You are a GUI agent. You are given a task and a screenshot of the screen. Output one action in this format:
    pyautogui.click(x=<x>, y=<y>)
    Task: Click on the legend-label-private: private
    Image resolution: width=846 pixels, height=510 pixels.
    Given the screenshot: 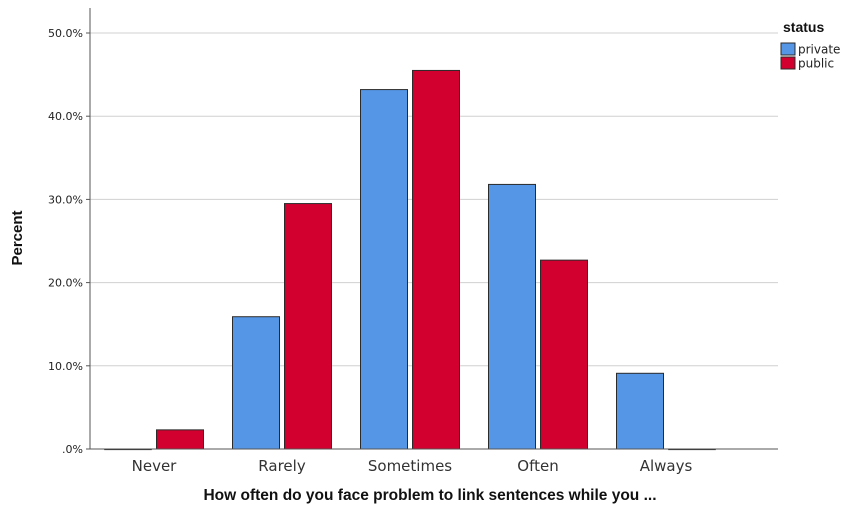 What is the action you would take?
    pyautogui.click(x=819, y=50)
    